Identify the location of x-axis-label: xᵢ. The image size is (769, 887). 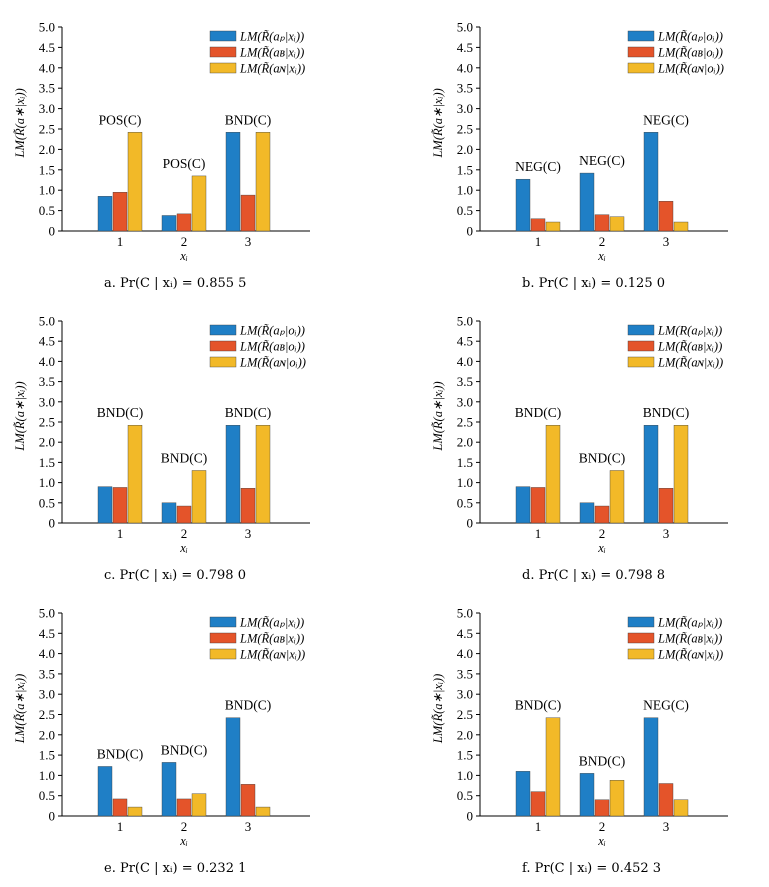
(601, 841).